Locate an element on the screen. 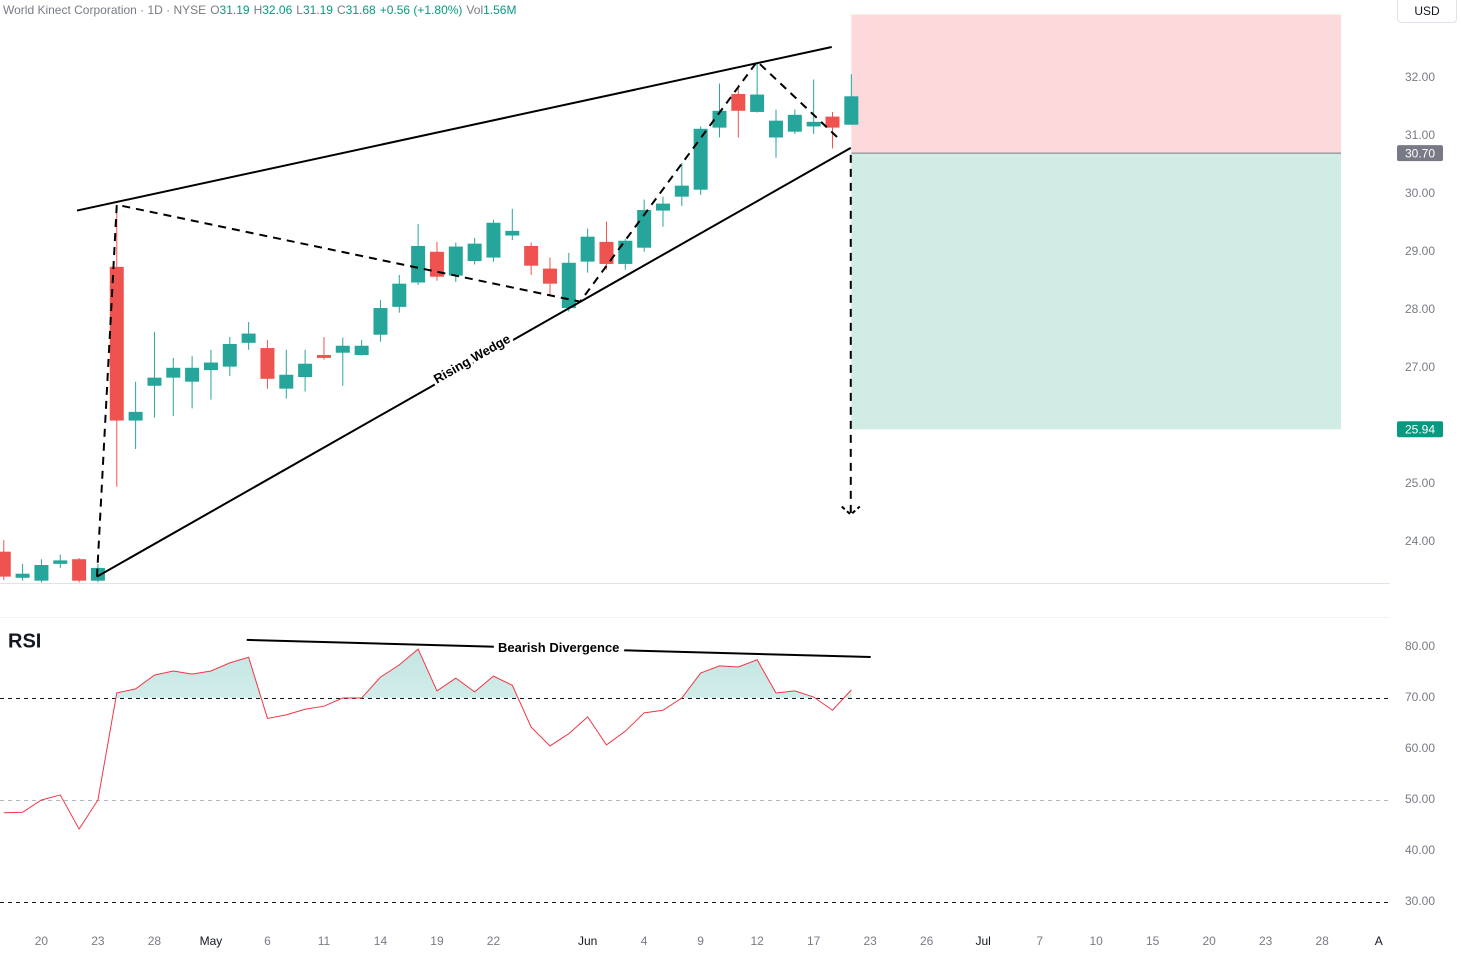  volume-value: 1.56M is located at coordinates (500, 10).